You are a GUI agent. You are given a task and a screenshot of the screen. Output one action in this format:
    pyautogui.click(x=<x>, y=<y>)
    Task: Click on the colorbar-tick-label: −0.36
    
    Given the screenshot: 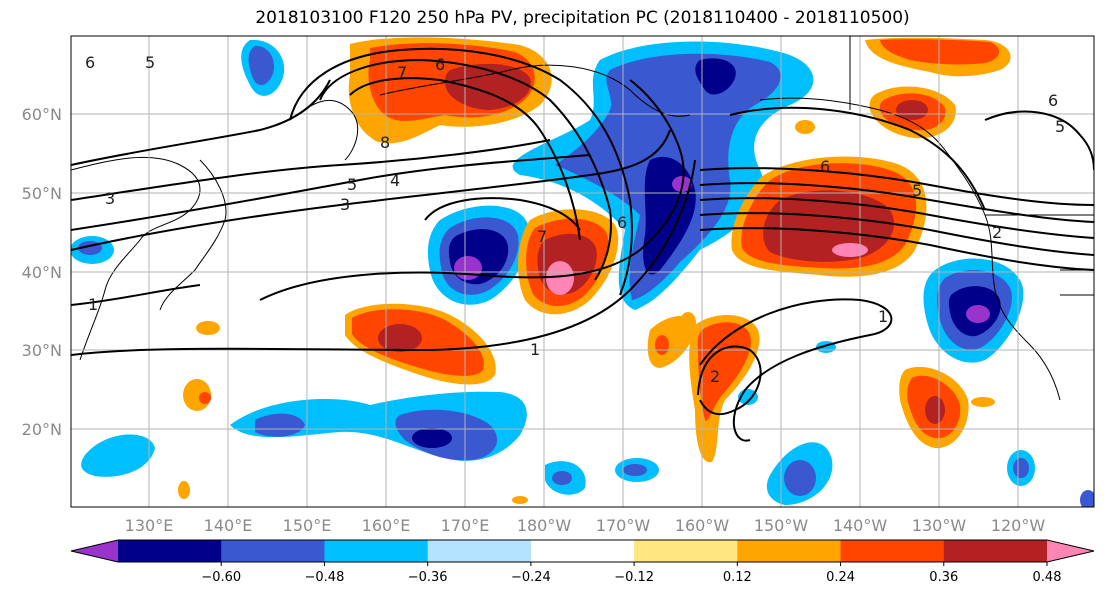 What is the action you would take?
    pyautogui.click(x=428, y=577)
    